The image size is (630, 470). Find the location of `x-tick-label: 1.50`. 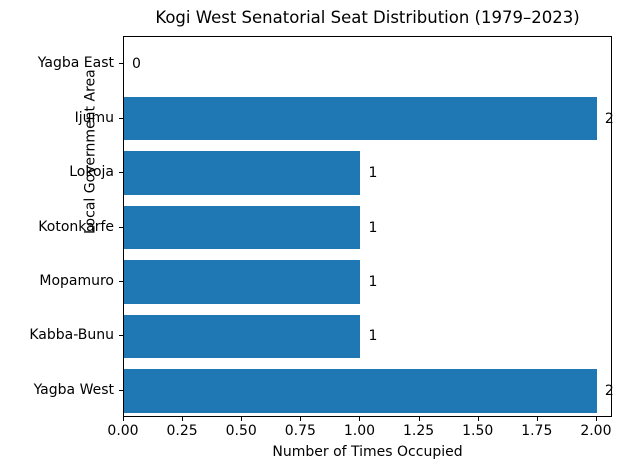

x-tick-label: 1.50 is located at coordinates (478, 431).